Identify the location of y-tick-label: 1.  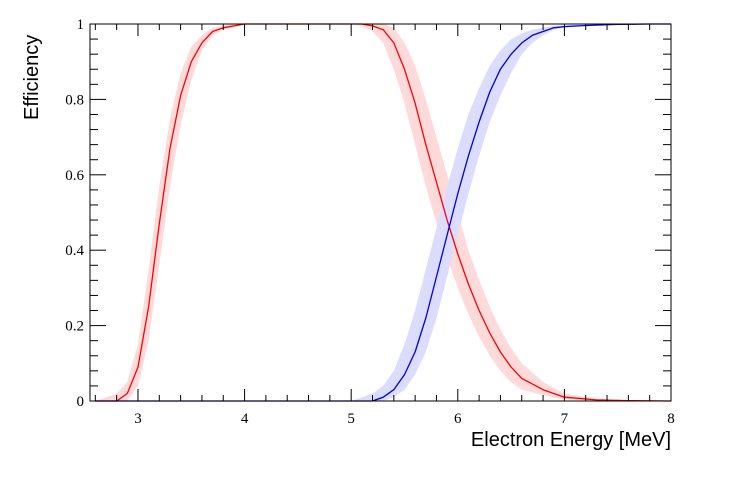
(81, 25).